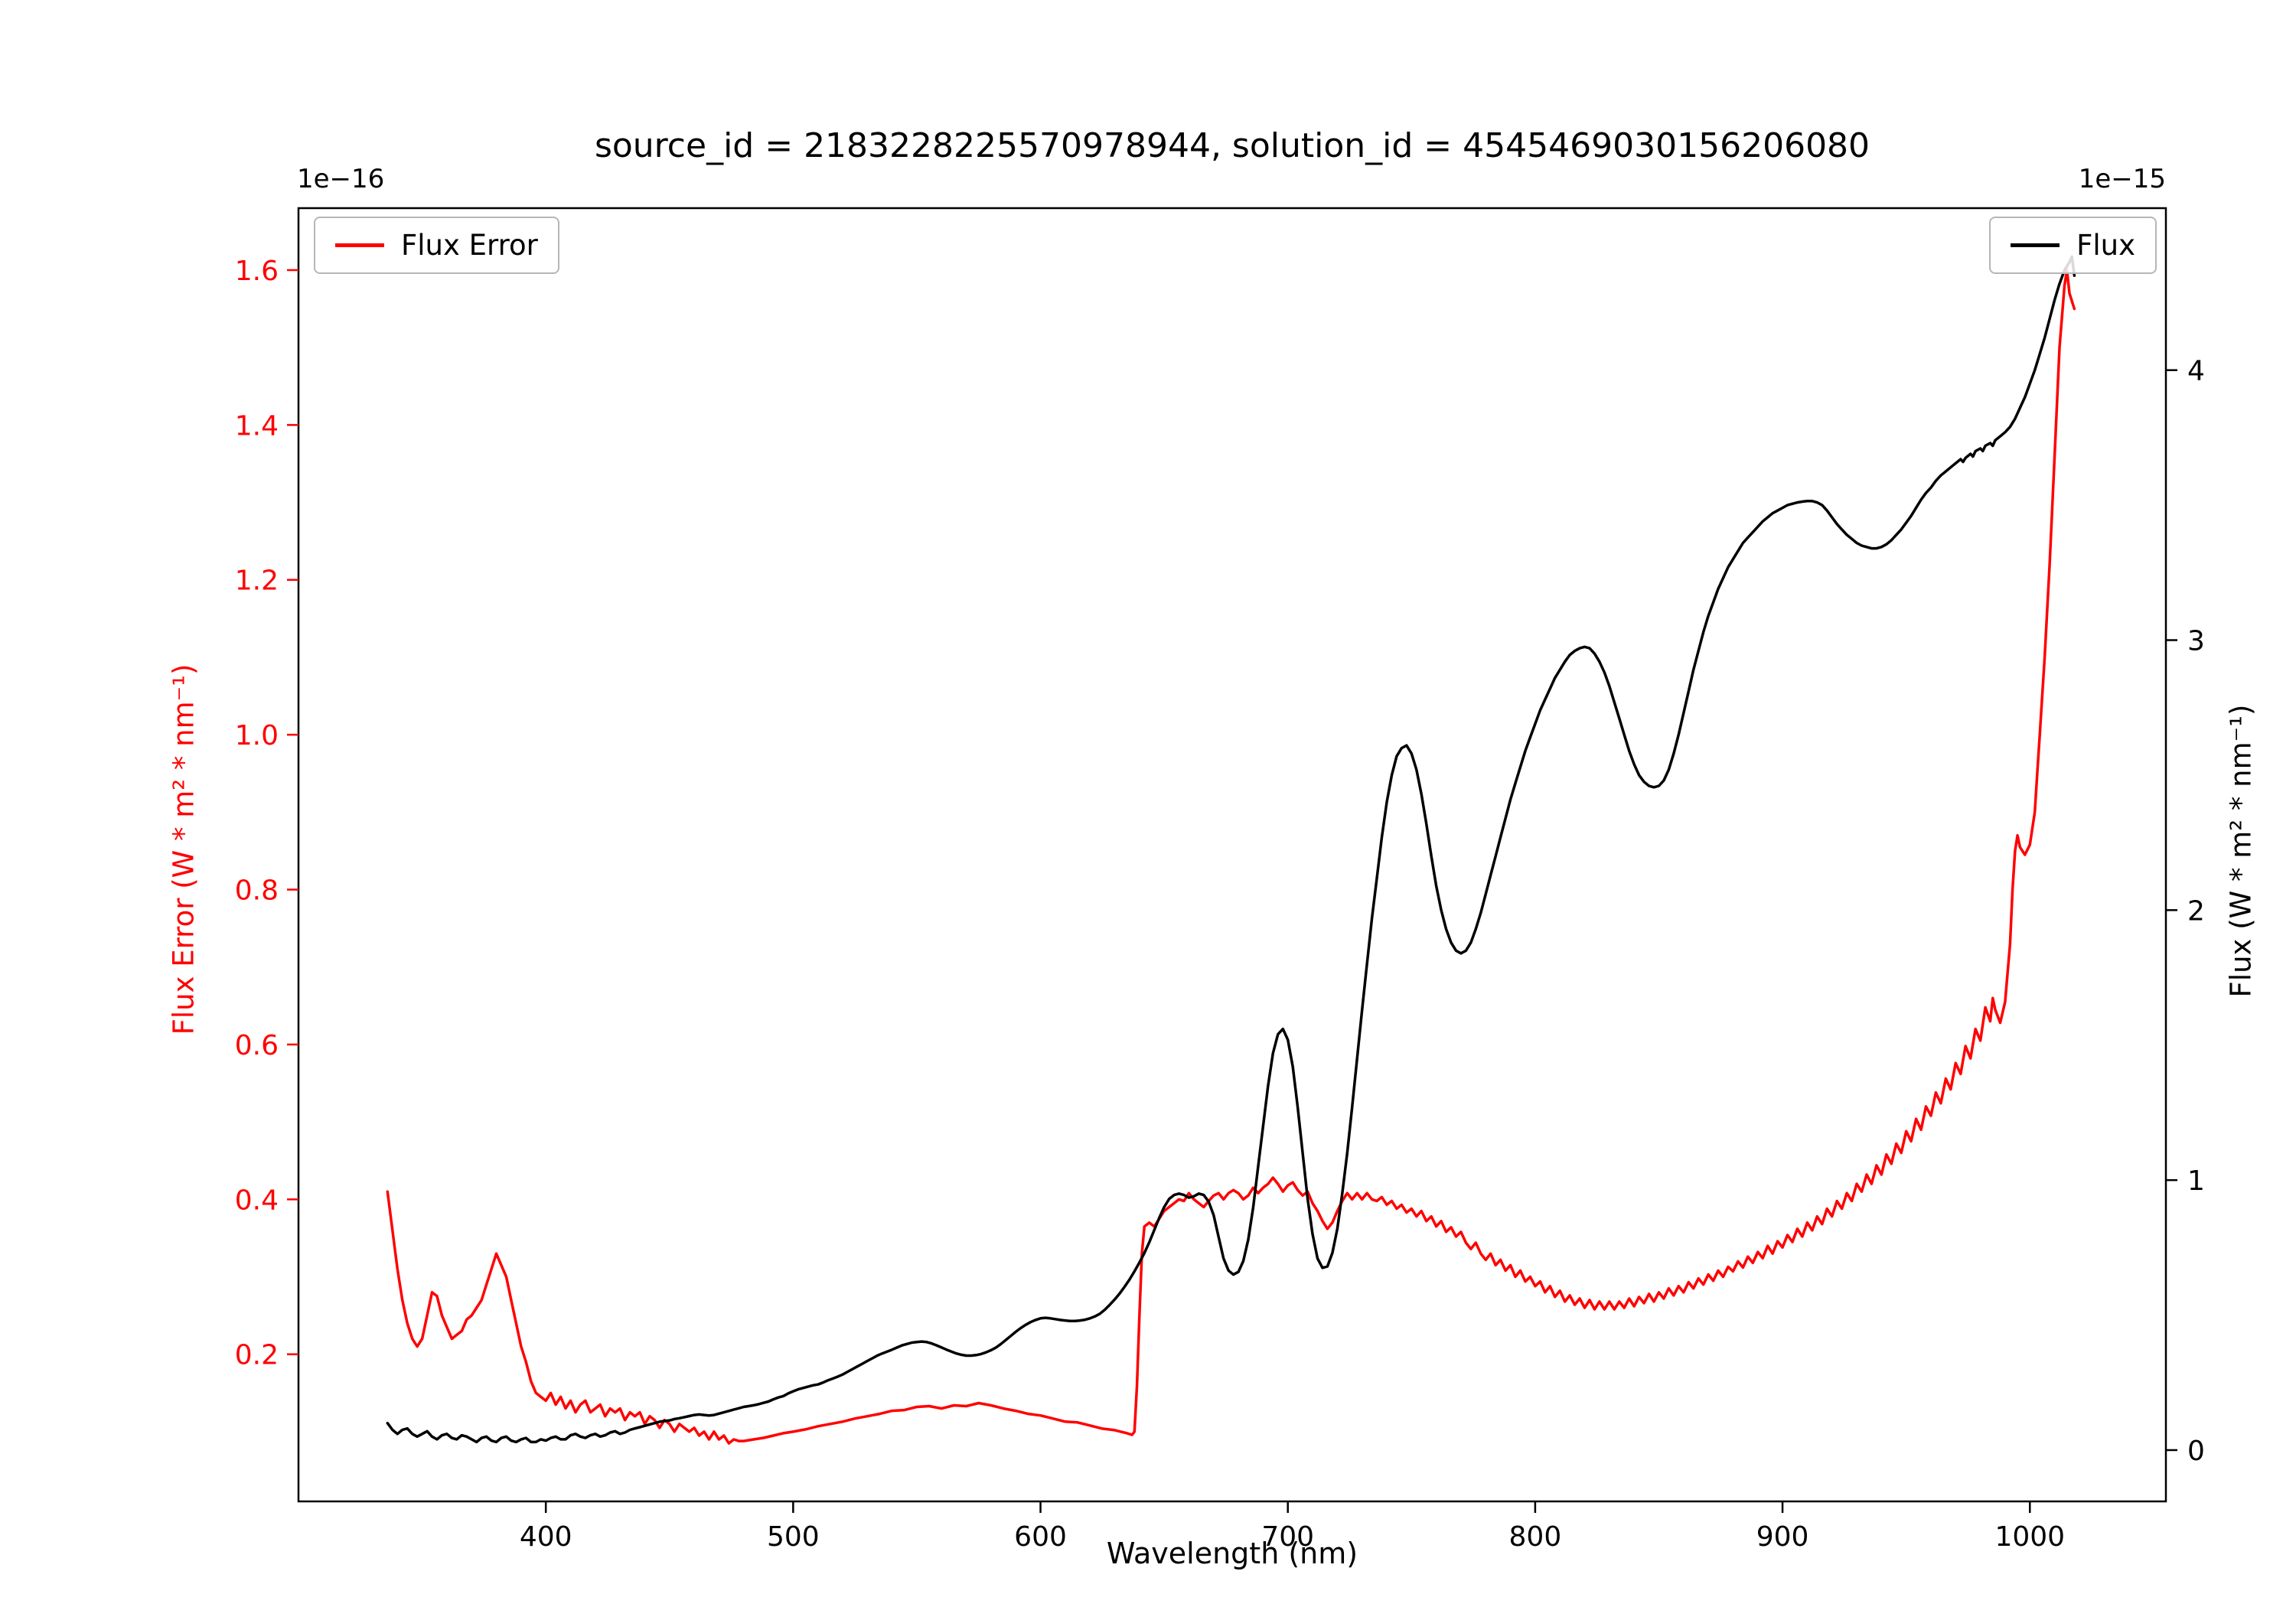 This screenshot has height=1607, width=2296. Describe the element at coordinates (257, 271) in the screenshot. I see `left-y-tick-label: 1.6` at that location.